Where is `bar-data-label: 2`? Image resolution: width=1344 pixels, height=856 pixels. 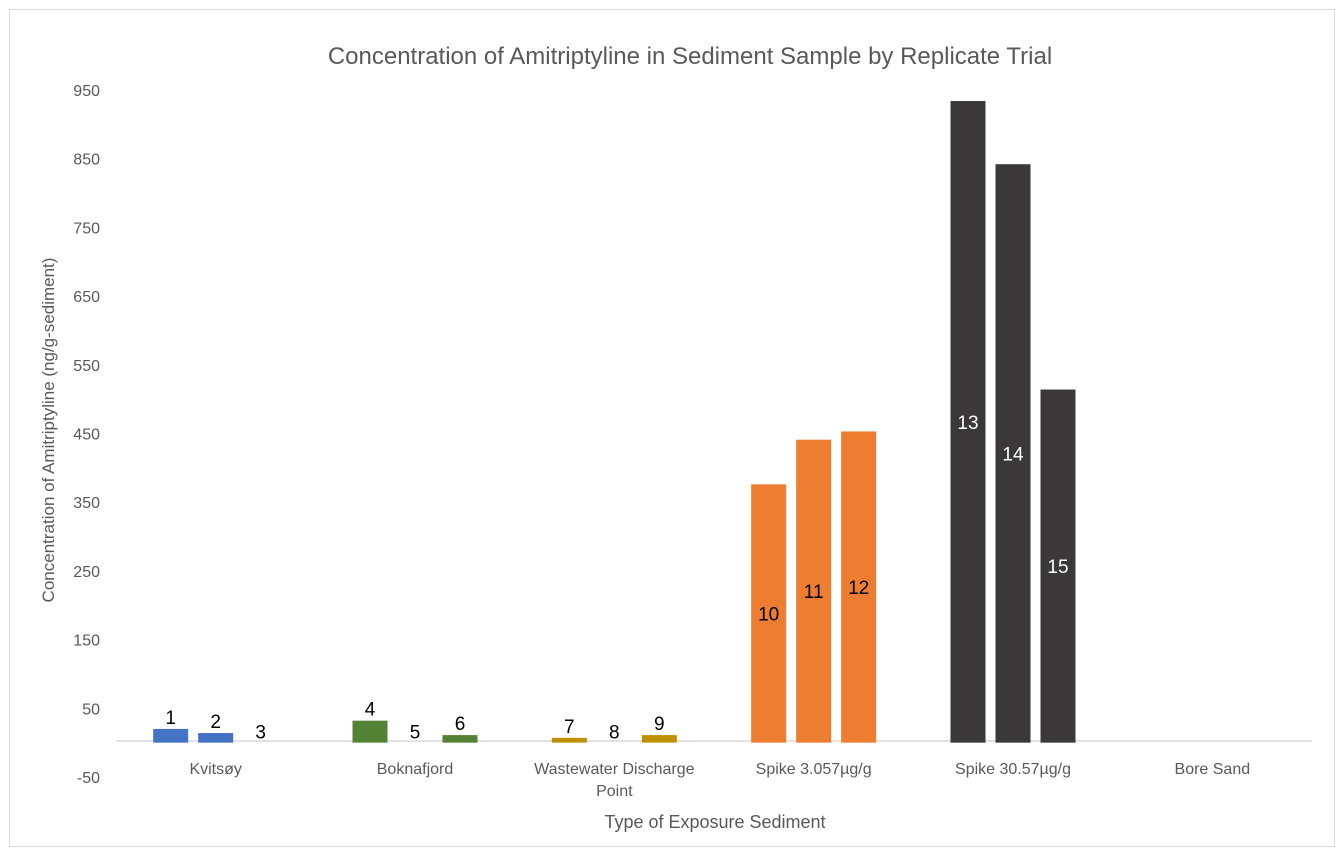
bar-data-label: 2 is located at coordinates (215, 722).